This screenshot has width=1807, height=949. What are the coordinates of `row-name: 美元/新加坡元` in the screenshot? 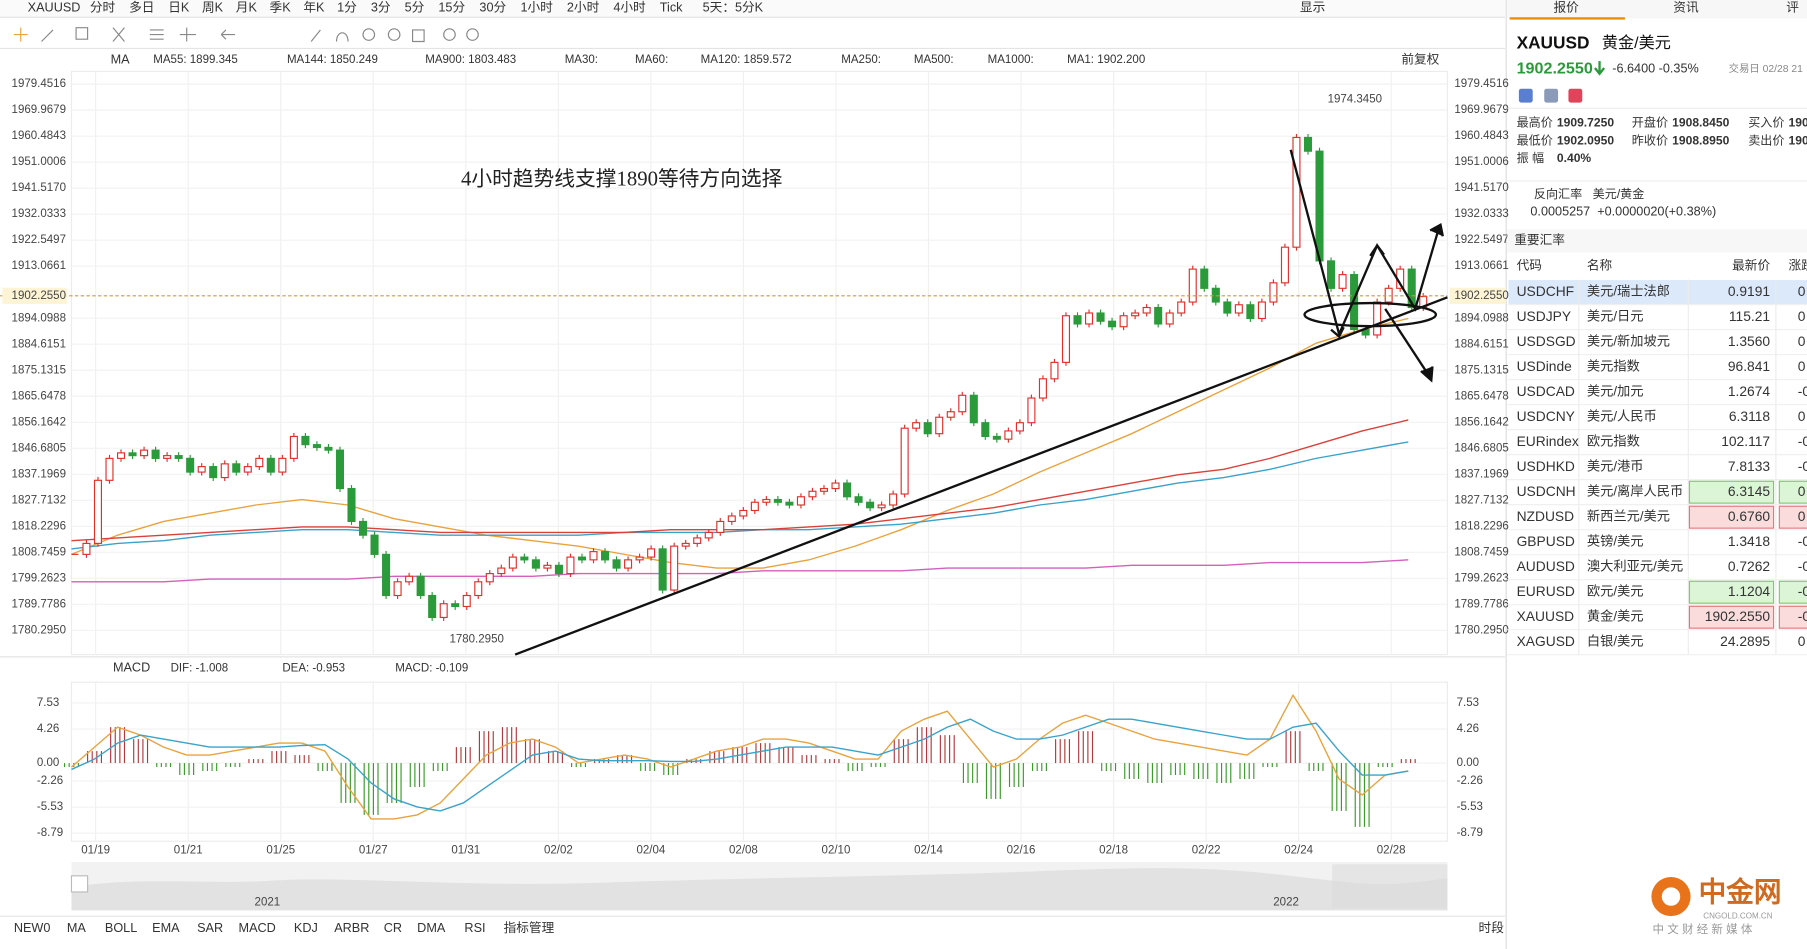 It's located at (1628, 341).